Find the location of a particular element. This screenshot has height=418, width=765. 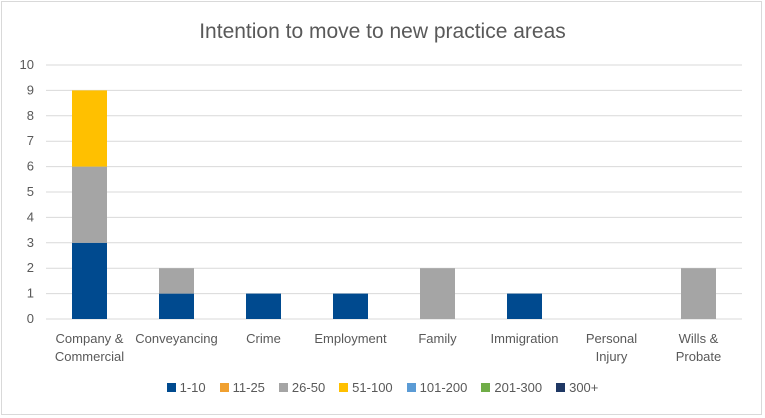

x-category-label: Conveyancing is located at coordinates (176, 338).